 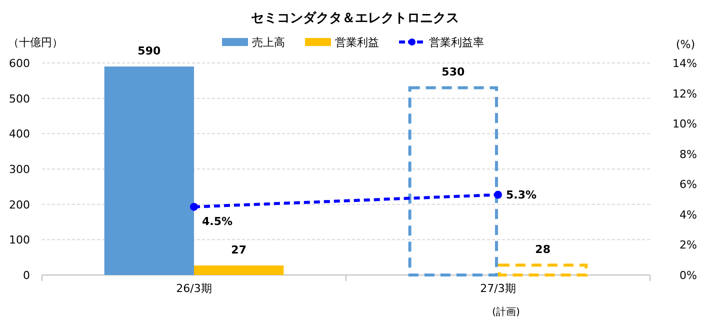 What do you see at coordinates (688, 215) in the screenshot?
I see `y2-tick-label: 4%` at bounding box center [688, 215].